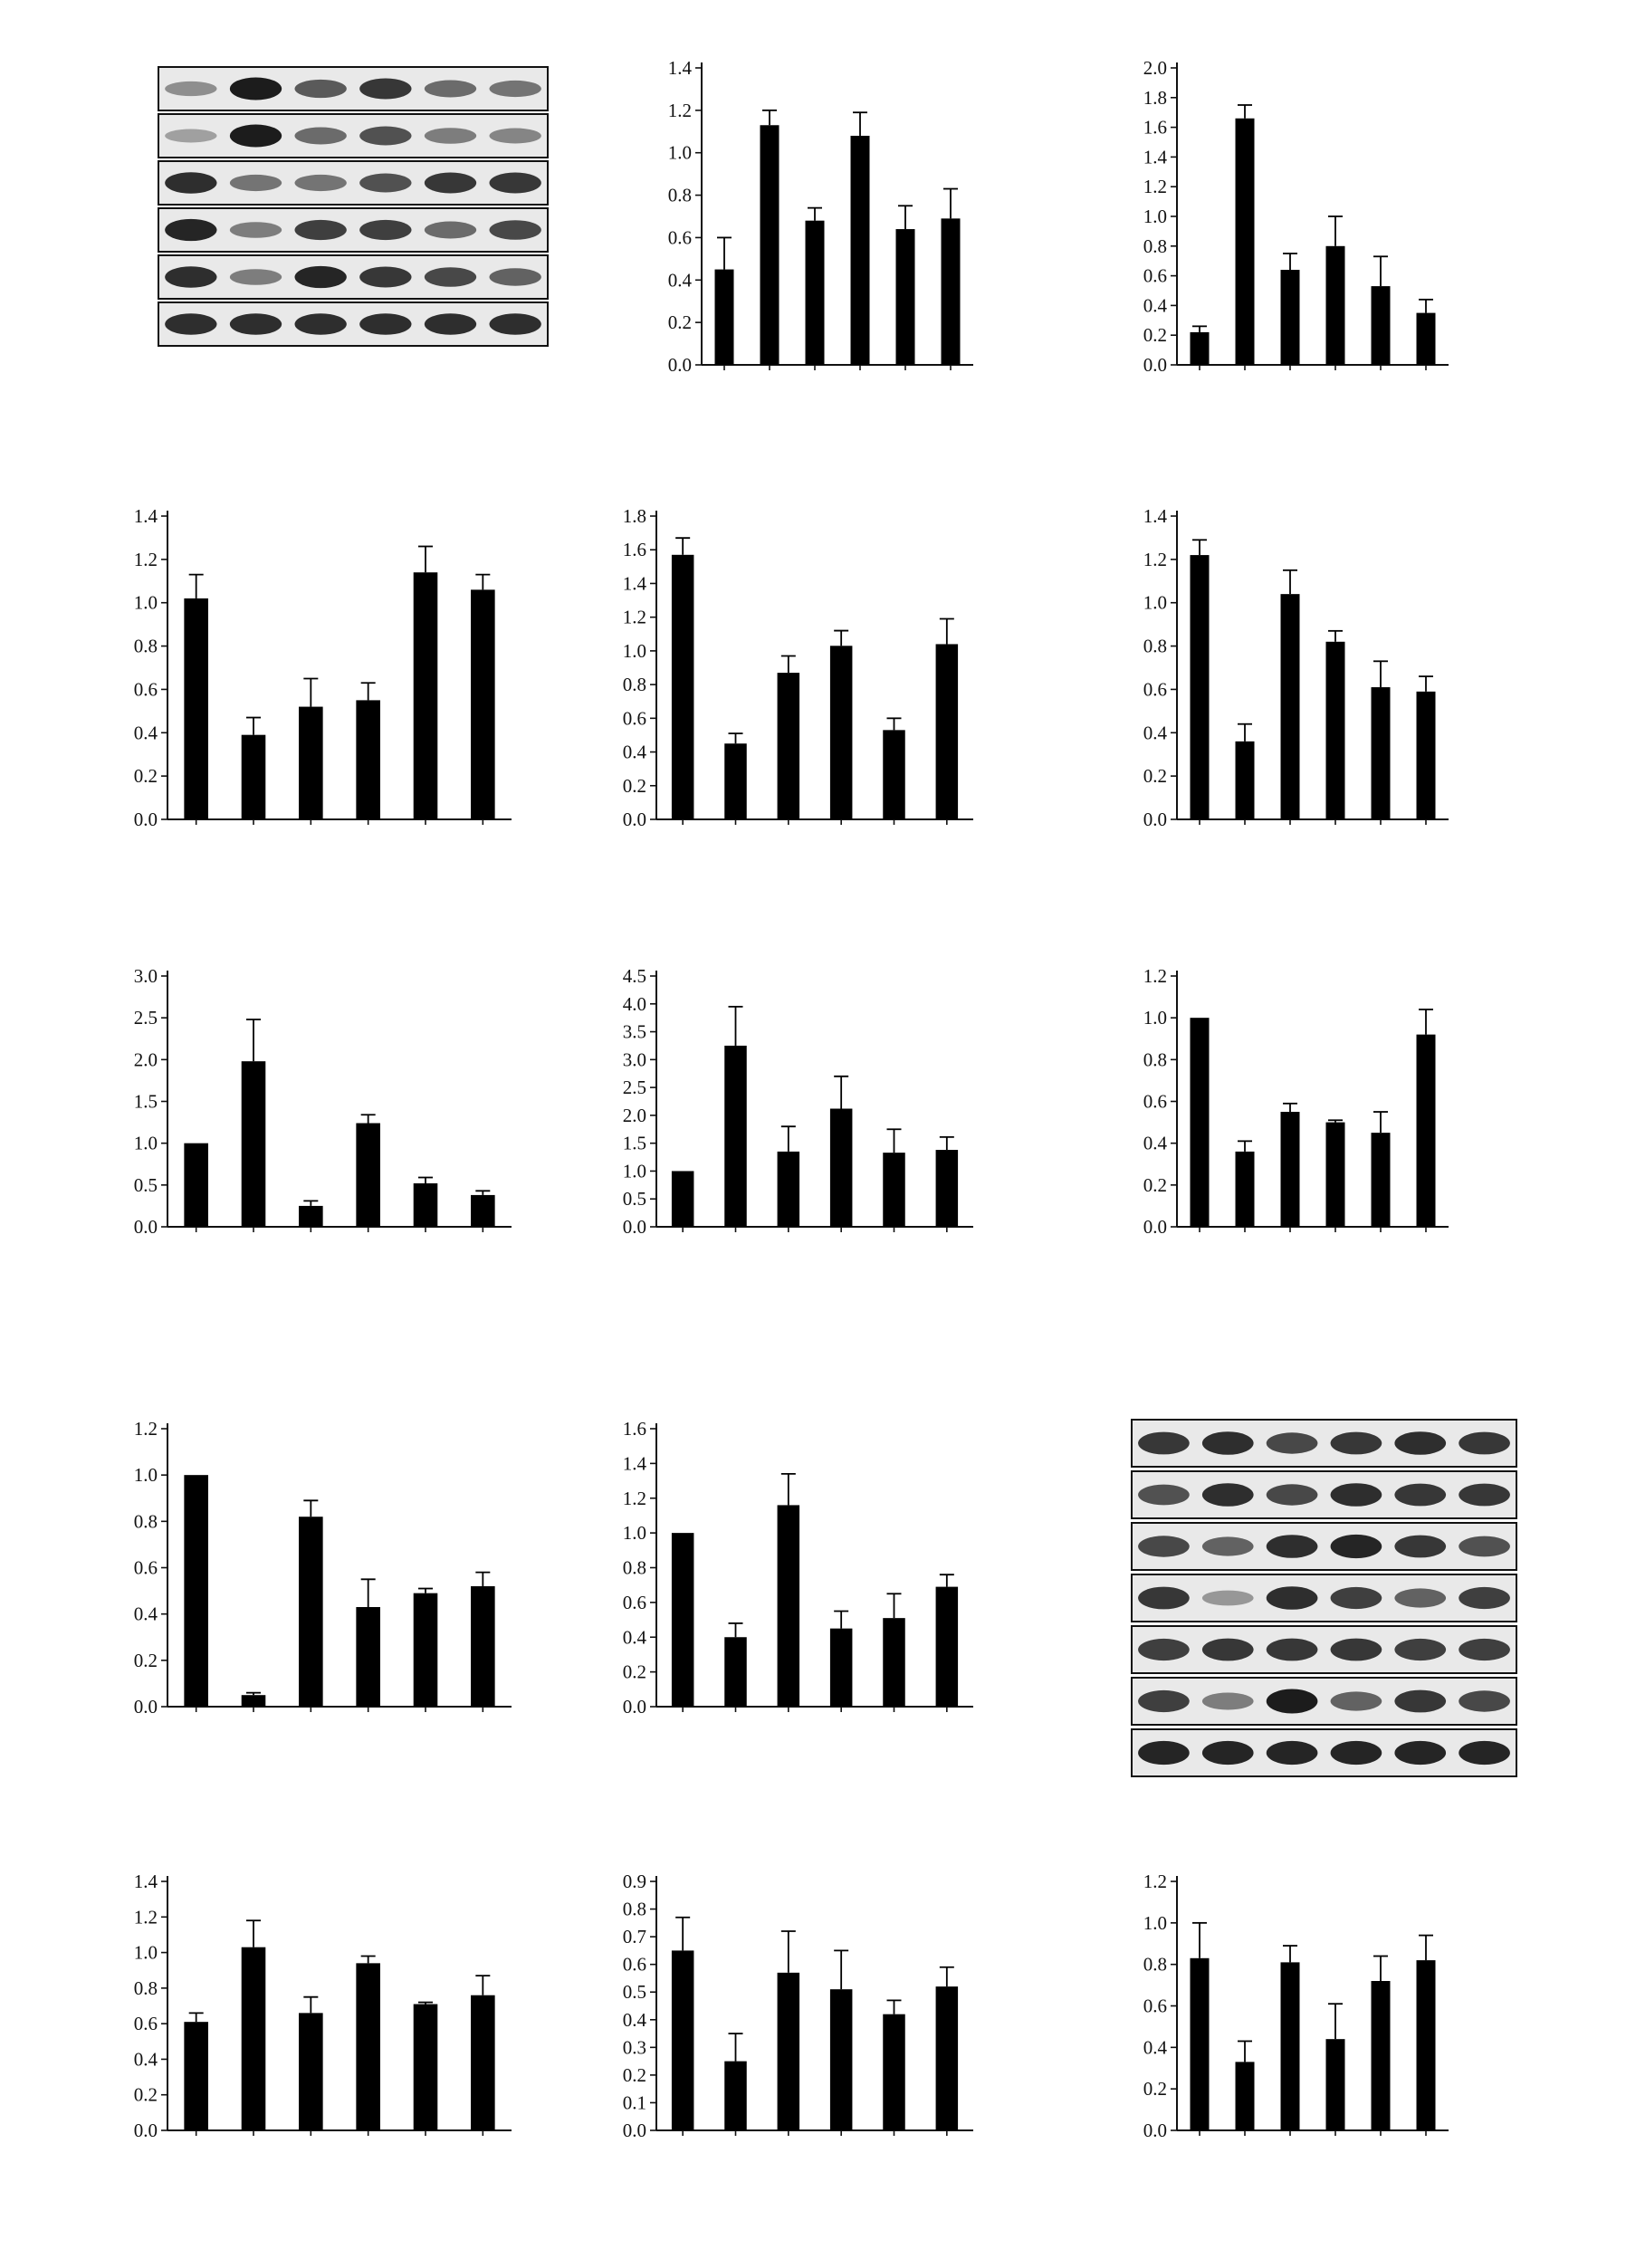  Describe the element at coordinates (146, 1185) in the screenshot. I see `y-tick-label: 0.5` at that location.